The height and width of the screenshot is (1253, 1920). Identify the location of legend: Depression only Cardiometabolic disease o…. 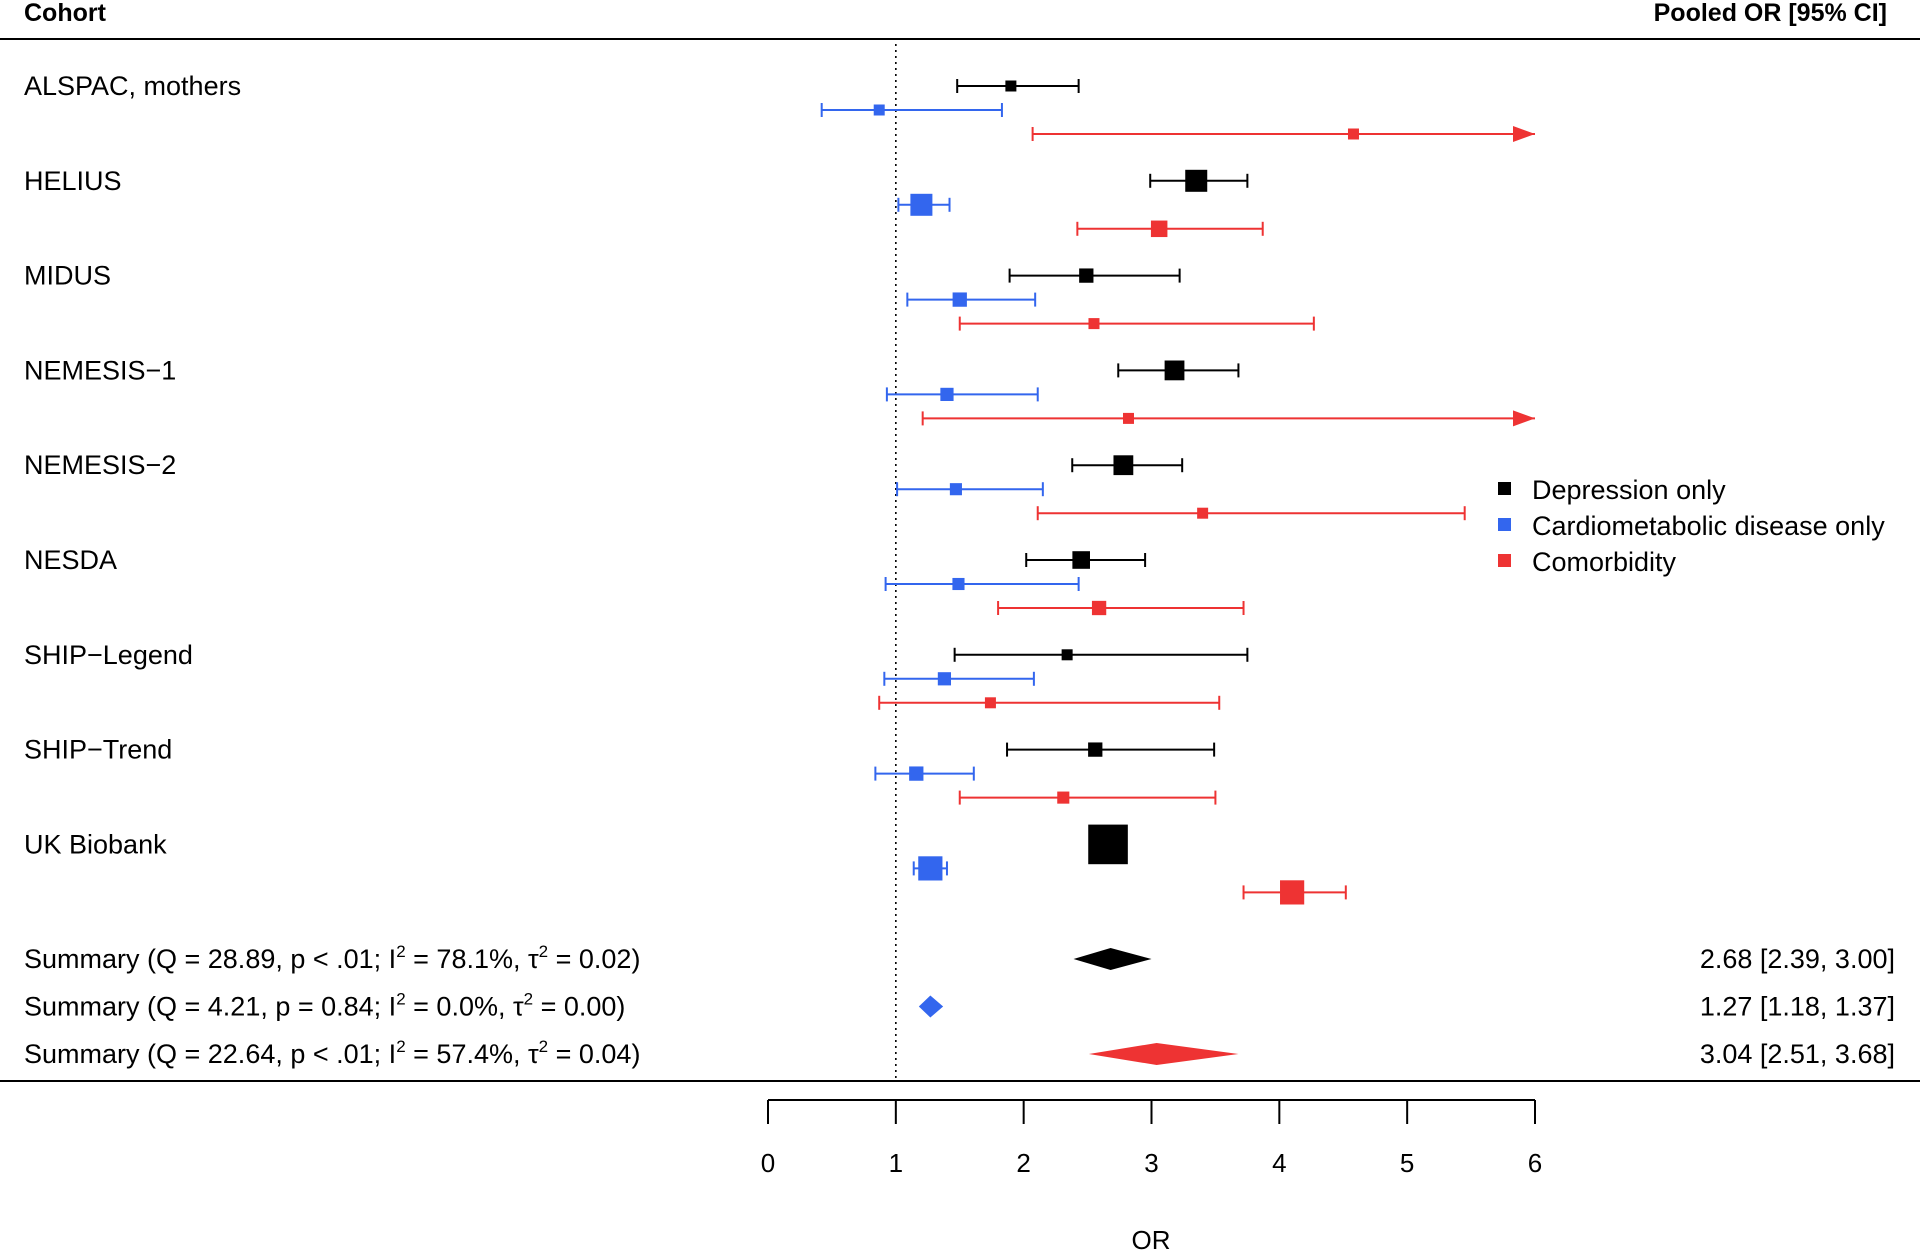
(1691, 526).